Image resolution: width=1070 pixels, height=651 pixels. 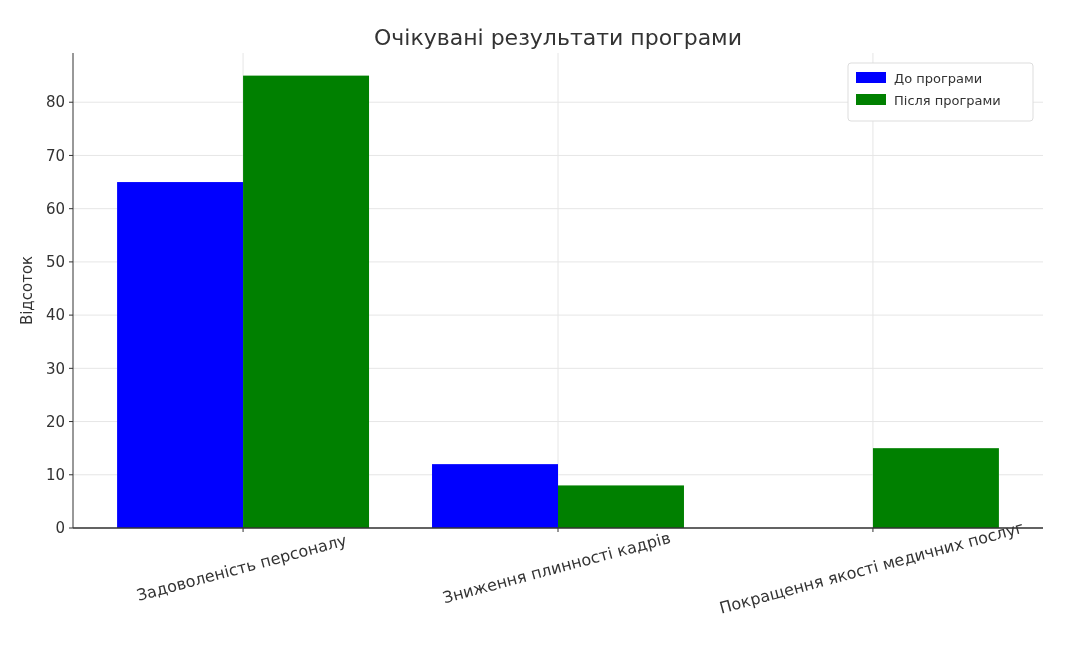 I want to click on y-tick-label: 60, so click(x=55, y=208).